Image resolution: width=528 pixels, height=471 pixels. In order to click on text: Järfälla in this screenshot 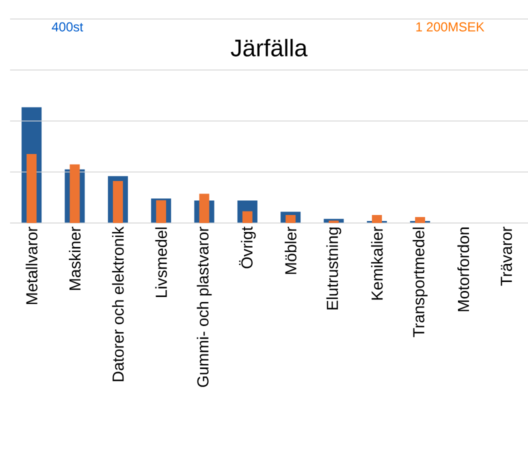, I will do `click(269, 47)`.